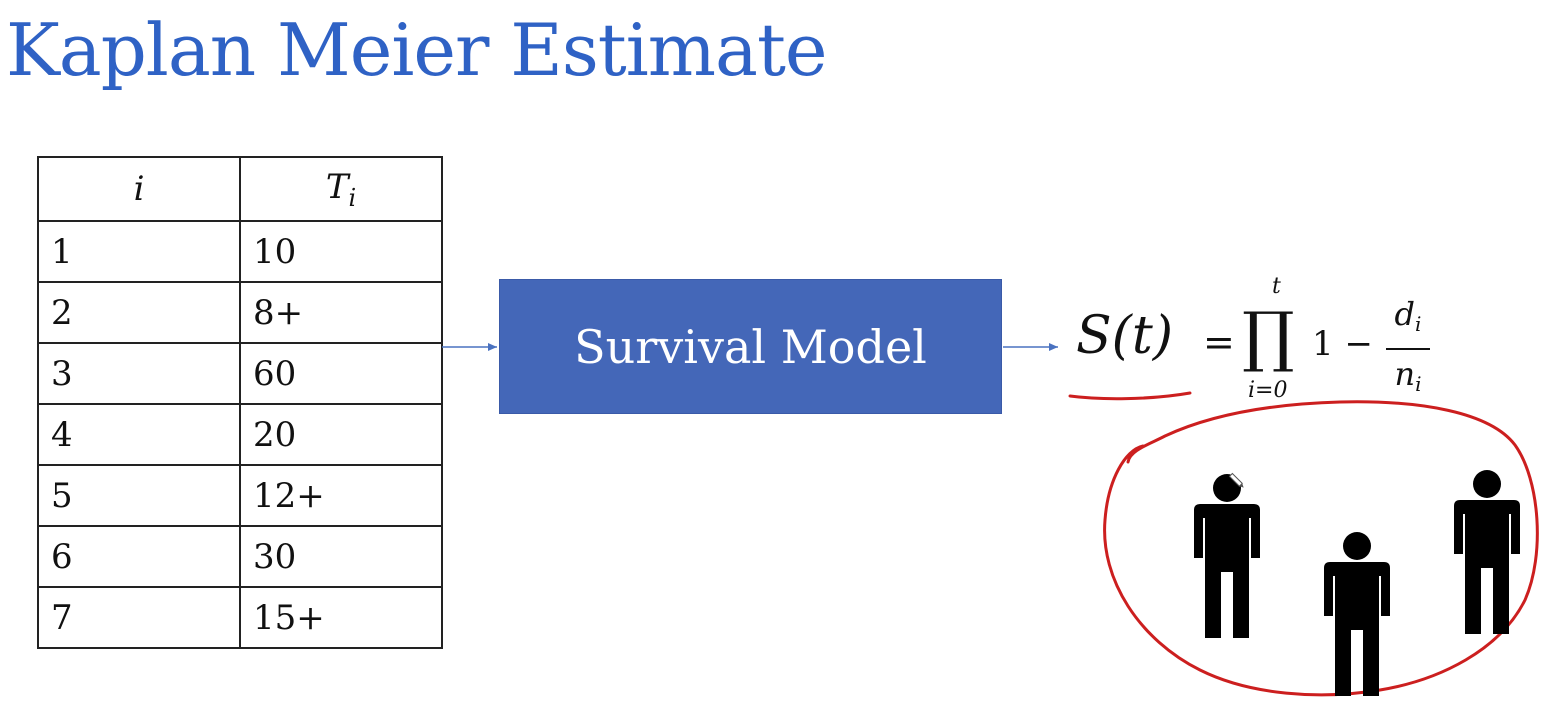 The width and height of the screenshot is (1552, 714). I want to click on header-i: i, so click(139, 189).